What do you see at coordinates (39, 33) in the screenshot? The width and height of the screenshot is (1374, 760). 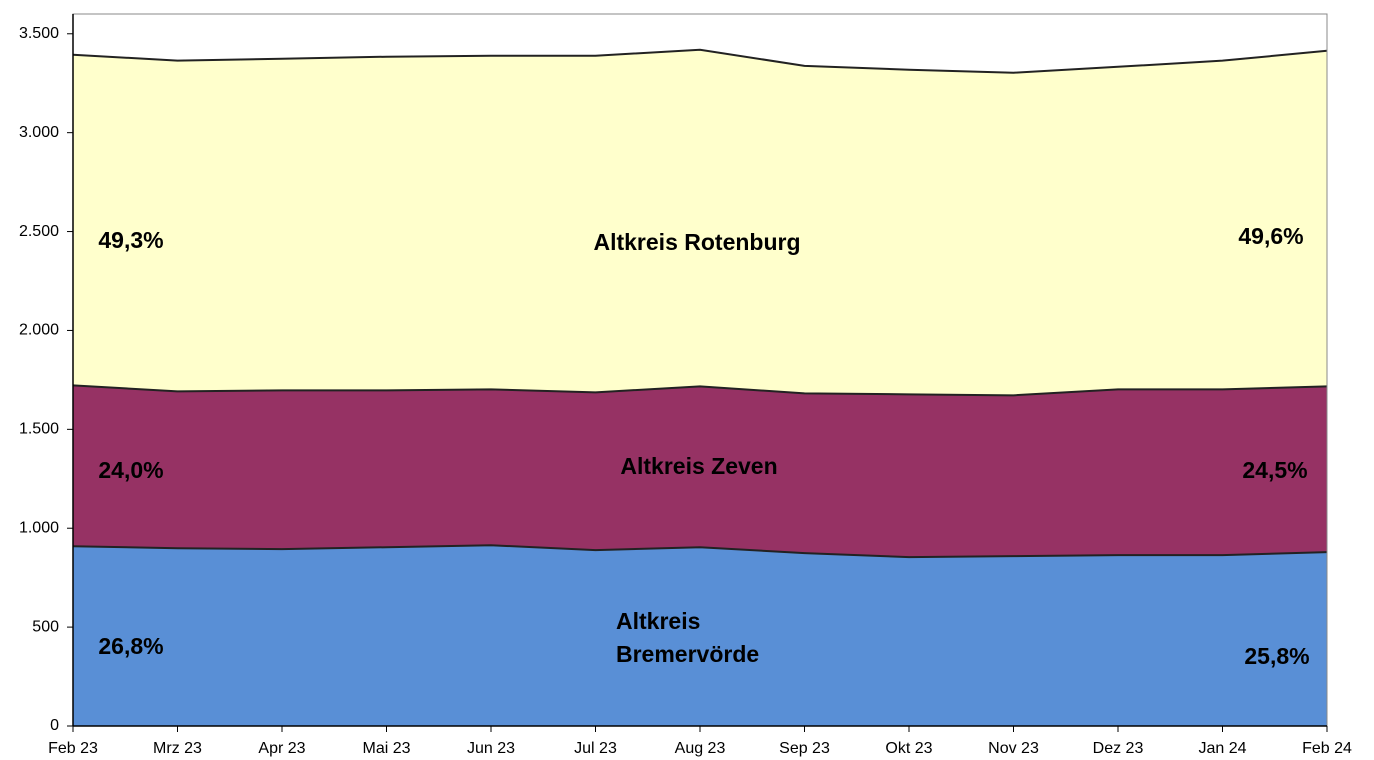 I see `y-tick-label: 3.500` at bounding box center [39, 33].